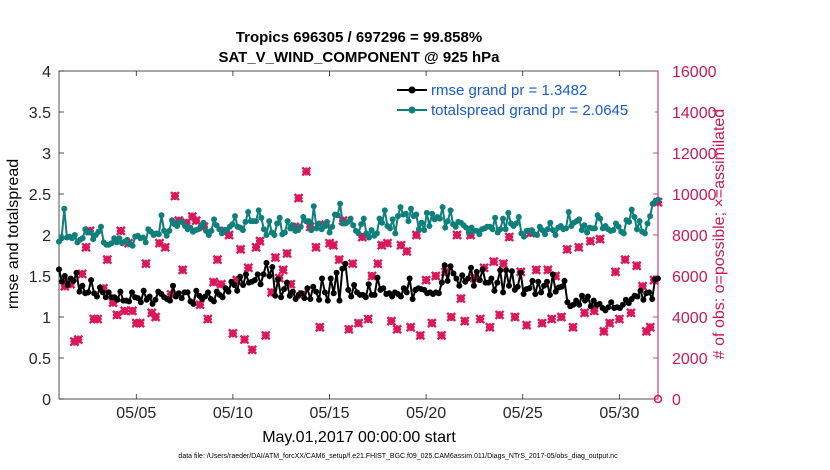  Describe the element at coordinates (694, 72) in the screenshot. I see `y-right-tick-label: 16000` at that location.